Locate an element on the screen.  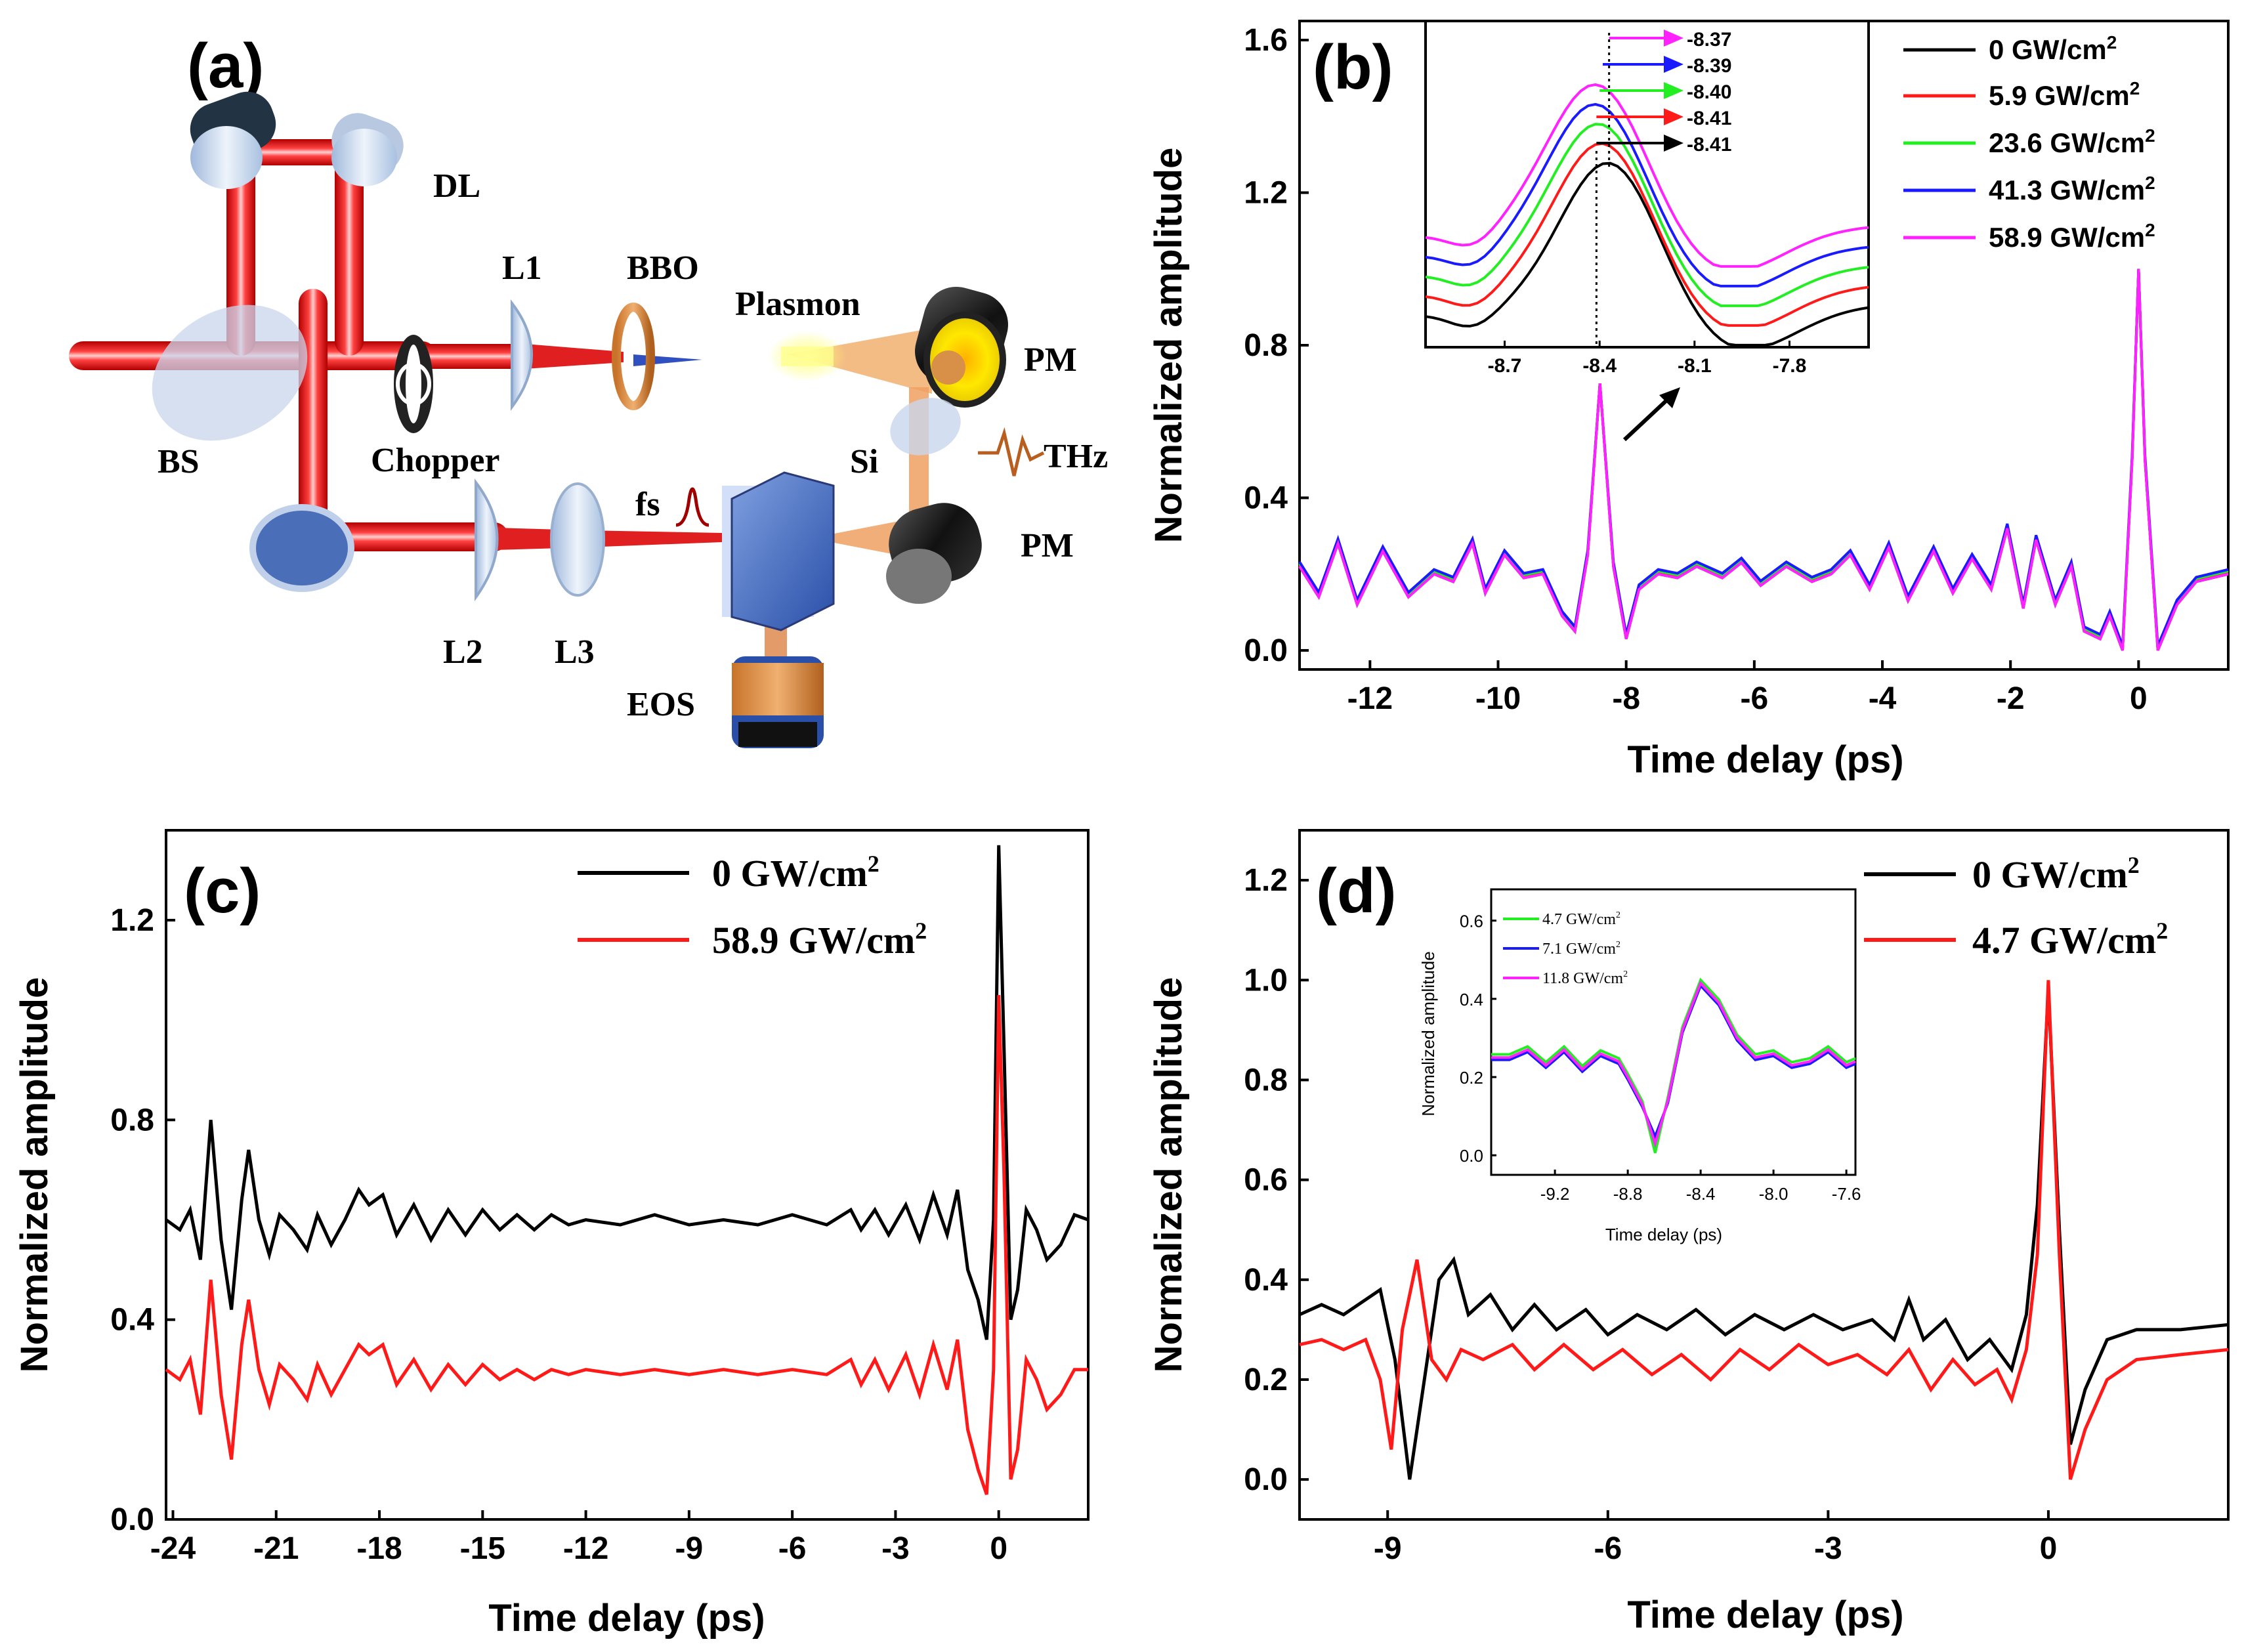
inset-b-xtick-label-3: -7.8 is located at coordinates (1790, 366).